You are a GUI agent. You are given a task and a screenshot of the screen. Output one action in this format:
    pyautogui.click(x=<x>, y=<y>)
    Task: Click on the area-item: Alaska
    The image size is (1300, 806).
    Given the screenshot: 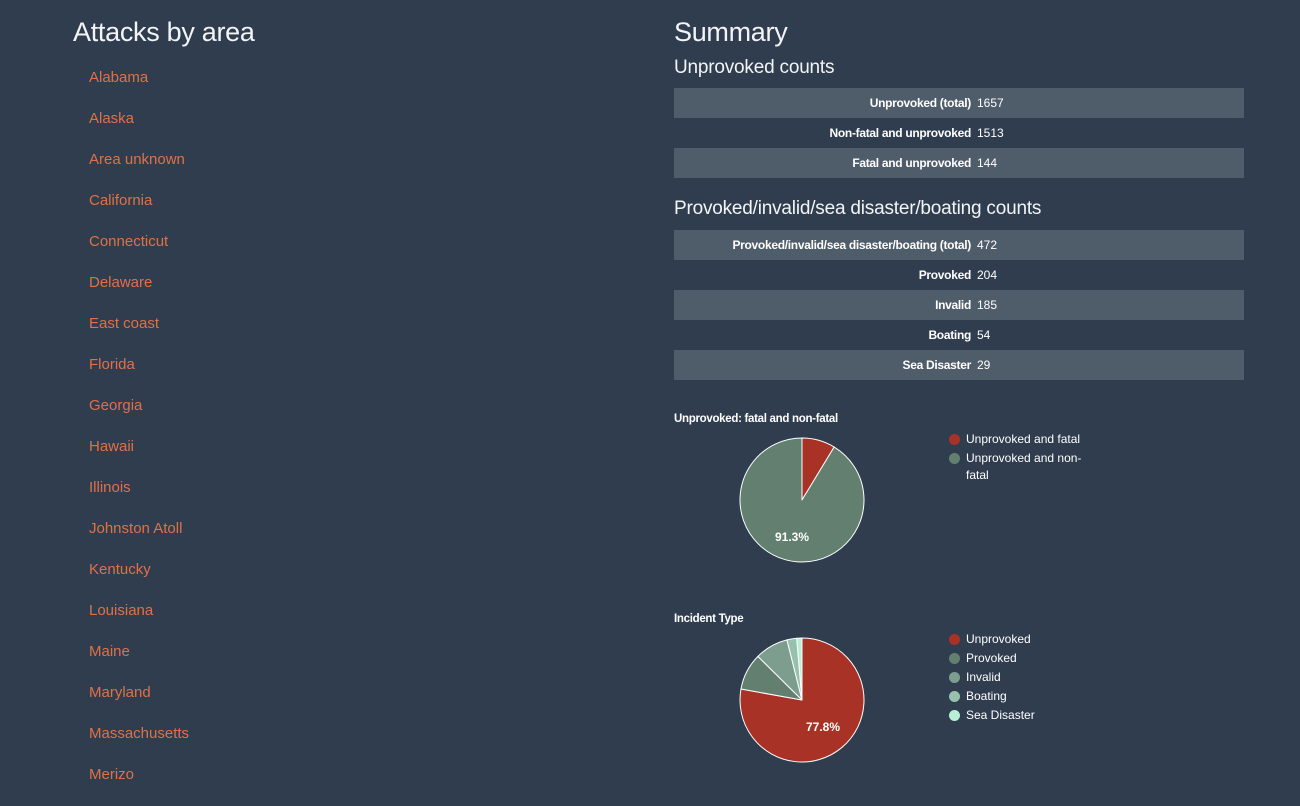 What is the action you would take?
    pyautogui.click(x=139, y=129)
    